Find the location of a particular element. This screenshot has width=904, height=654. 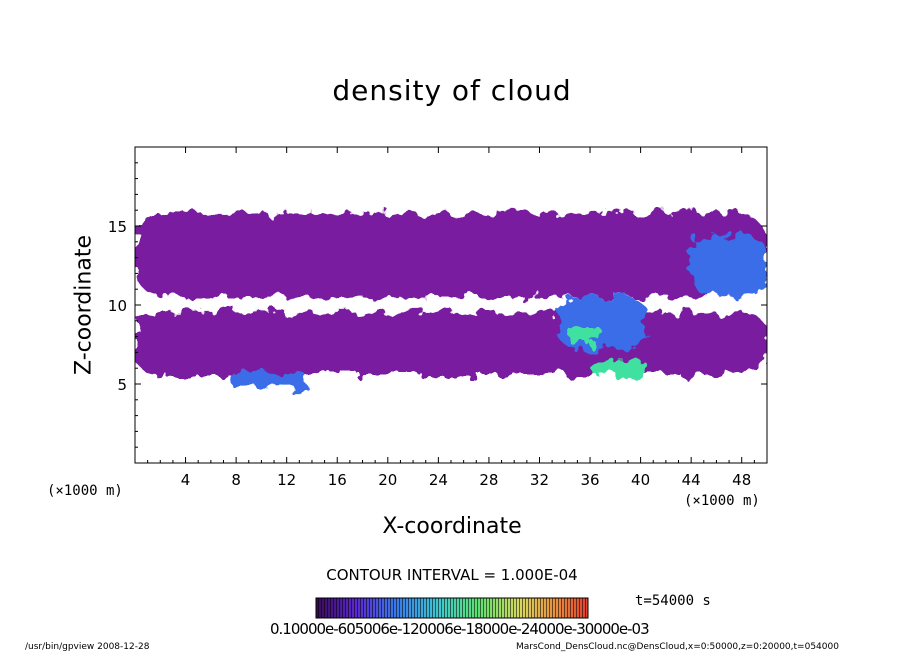

y-tick-label: 10 is located at coordinates (117, 306).